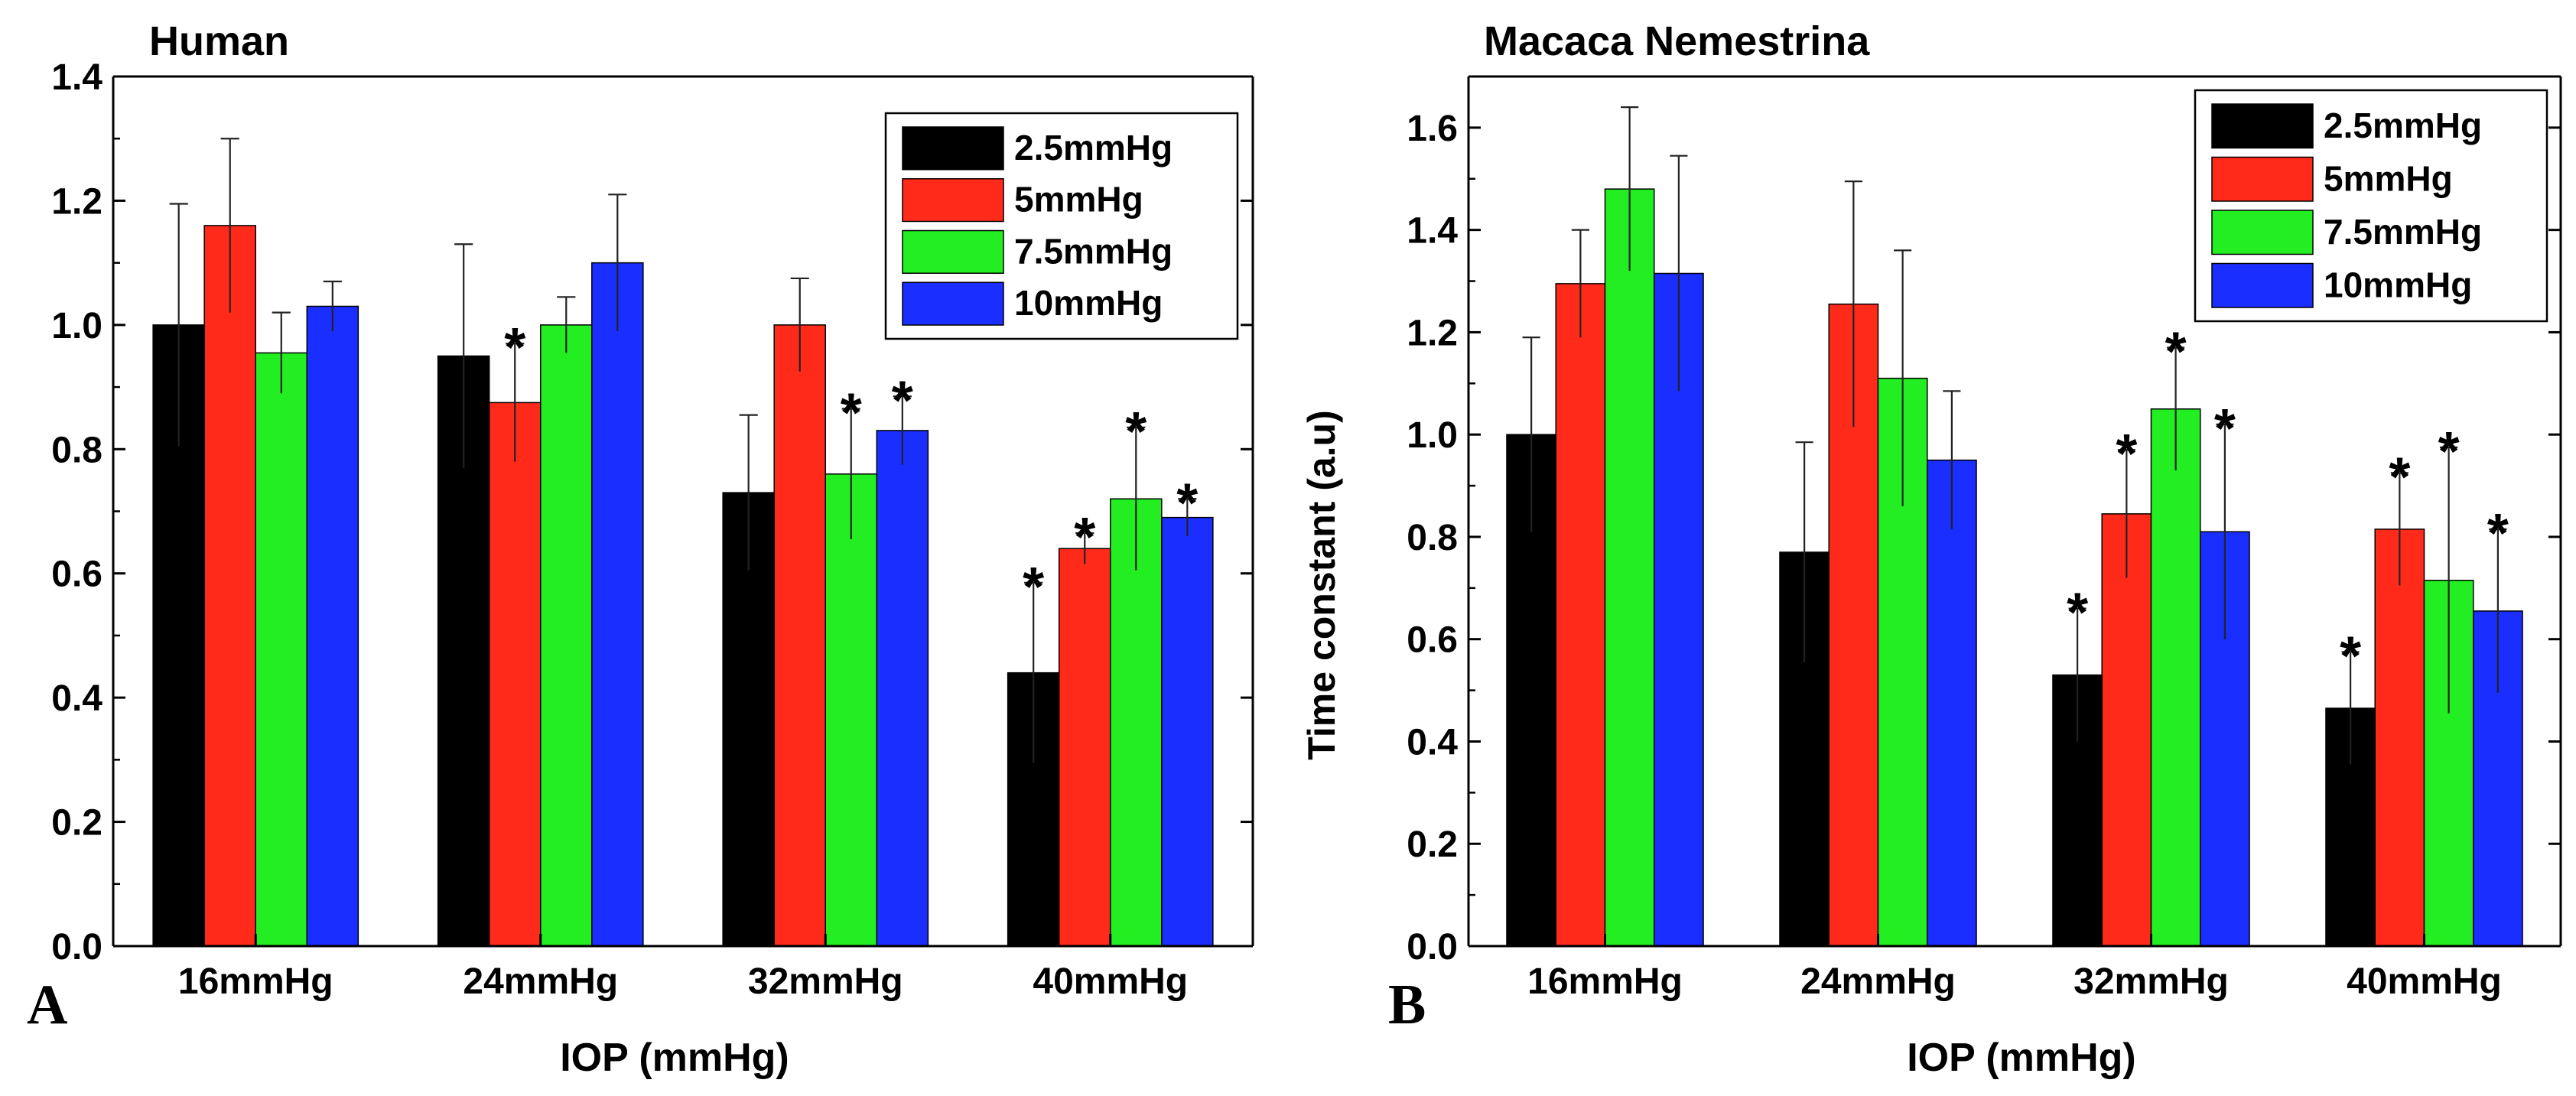  Describe the element at coordinates (1677, 41) in the screenshot. I see `chart-title: Macaca Nemestrina` at that location.